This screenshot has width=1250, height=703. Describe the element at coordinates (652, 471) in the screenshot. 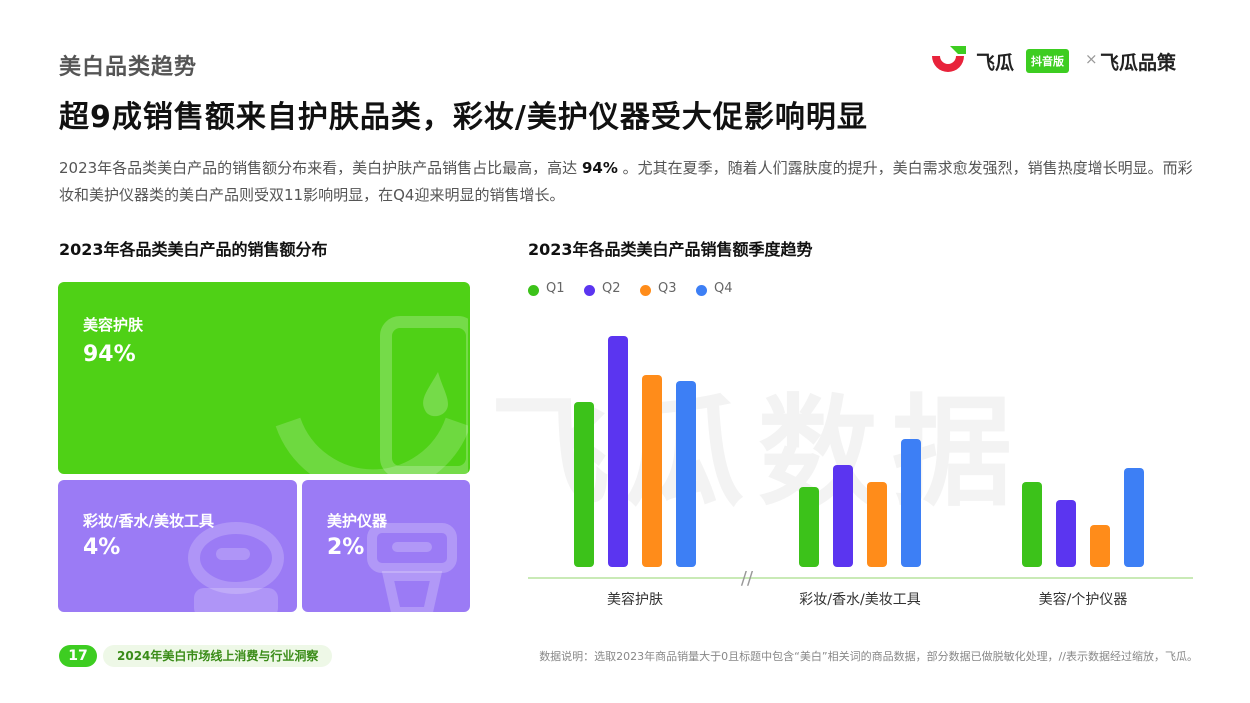

I see `bar-skincare-q3` at that location.